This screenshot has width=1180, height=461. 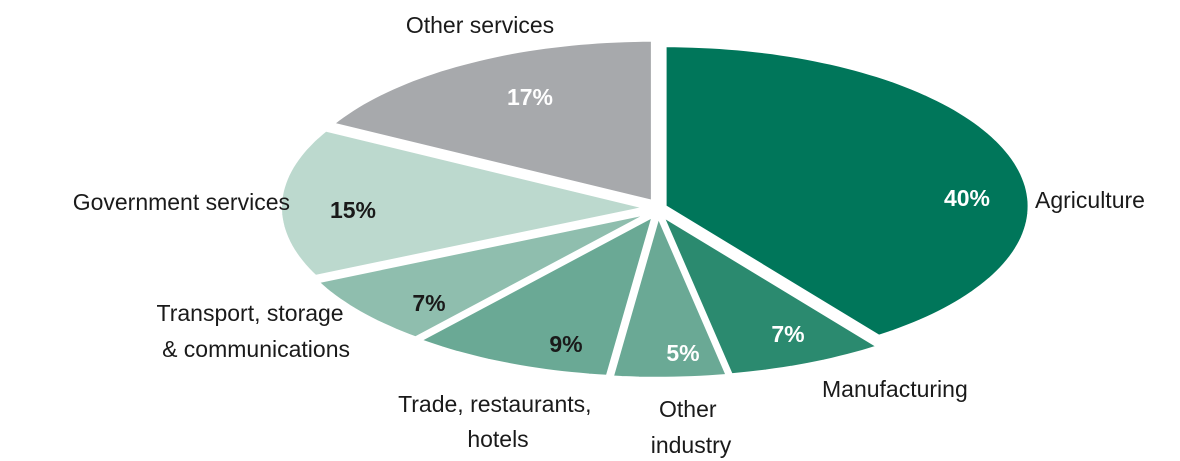 I want to click on category-label-transport-line-2: & communications, so click(x=256, y=349).